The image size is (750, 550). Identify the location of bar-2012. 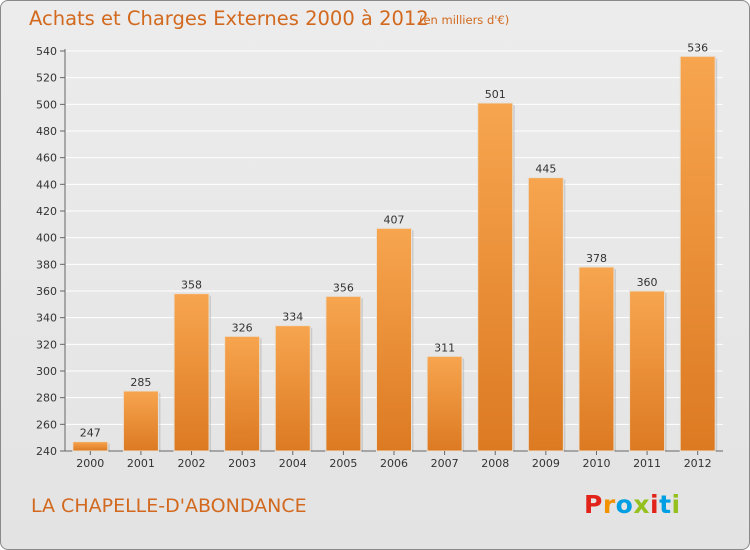
(697, 253).